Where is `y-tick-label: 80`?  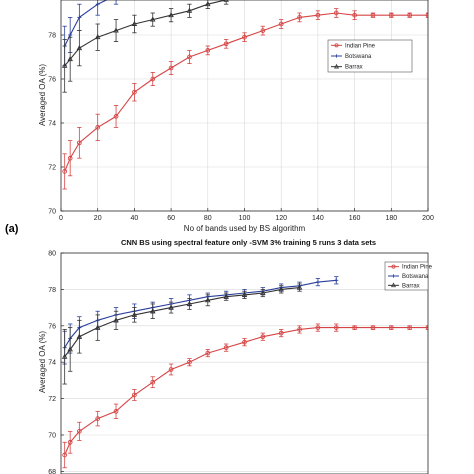 y-tick-label: 80 is located at coordinates (52, 254).